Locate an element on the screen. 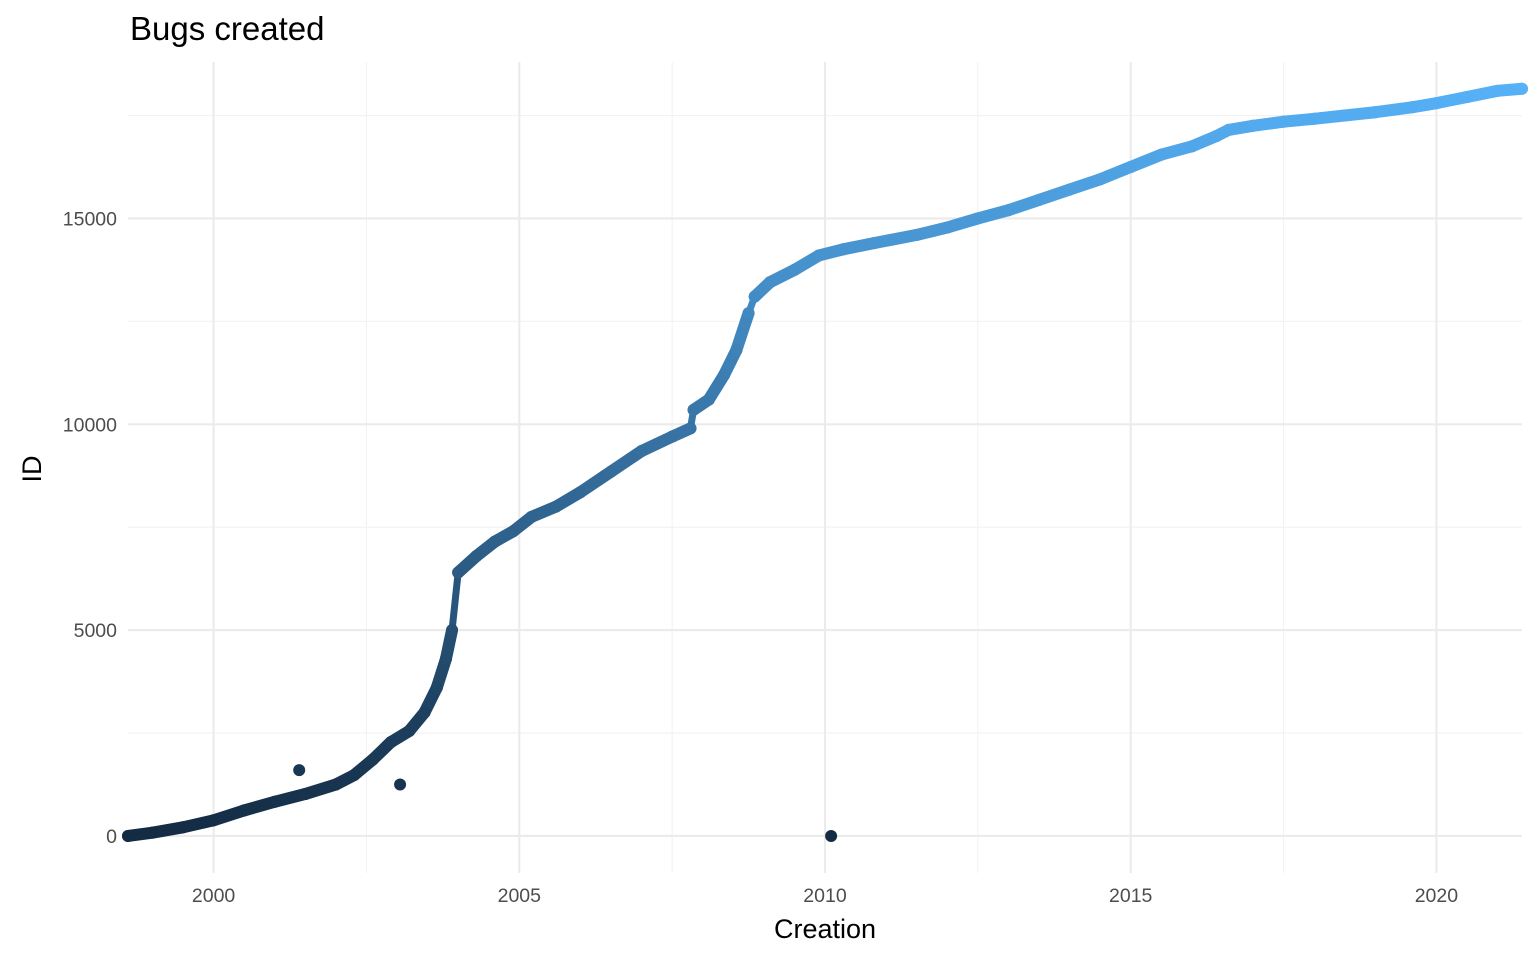  x-tick-labels: 2000 2005 2010 2015 2020 is located at coordinates (825, 896).